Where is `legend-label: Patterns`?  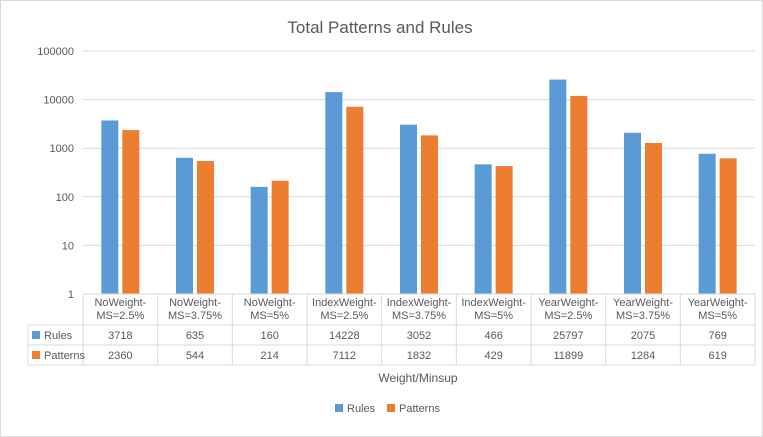 legend-label: Patterns is located at coordinates (419, 409).